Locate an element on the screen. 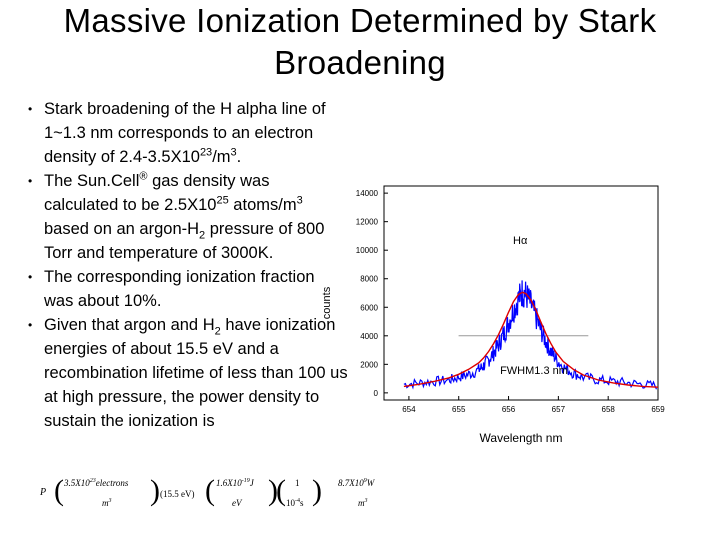  formula-t2: (15.5 eV) is located at coordinates (177, 494).